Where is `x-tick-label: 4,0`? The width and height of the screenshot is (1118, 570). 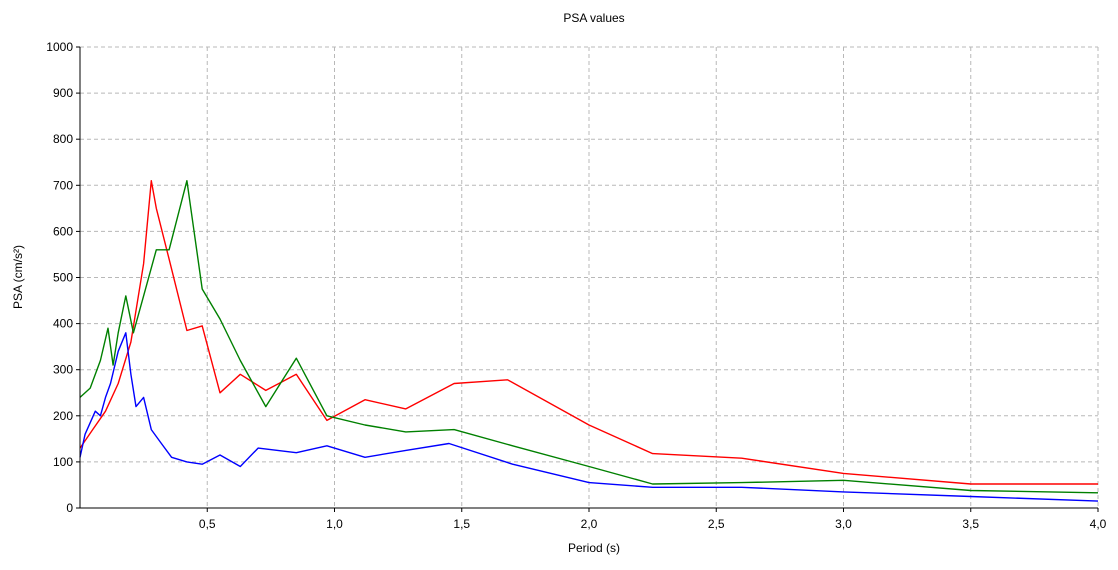
x-tick-label: 4,0 is located at coordinates (1098, 524).